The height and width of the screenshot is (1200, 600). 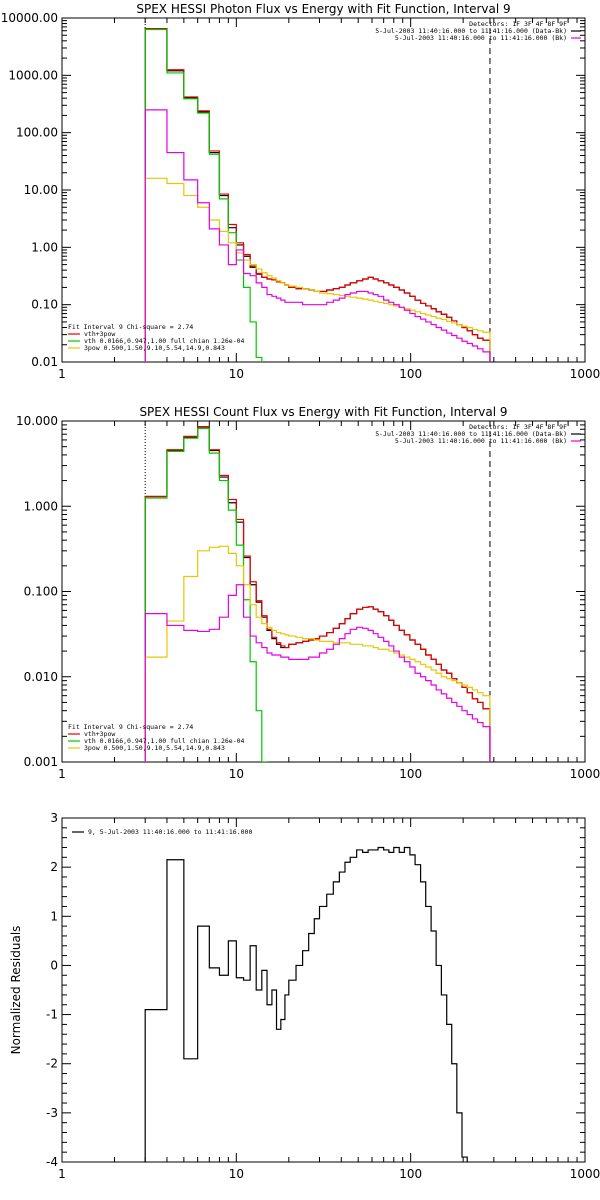 What do you see at coordinates (16, 990) in the screenshot?
I see `y-axis-label: Normalized Residuals` at bounding box center [16, 990].